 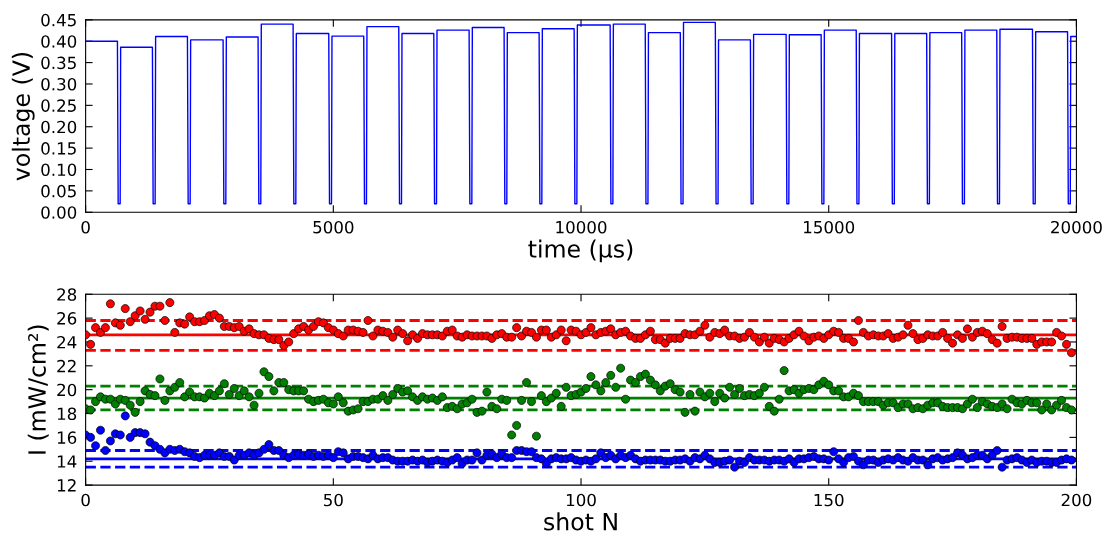 What do you see at coordinates (59, 212) in the screenshot?
I see `y-tick-label: 0.00` at bounding box center [59, 212].